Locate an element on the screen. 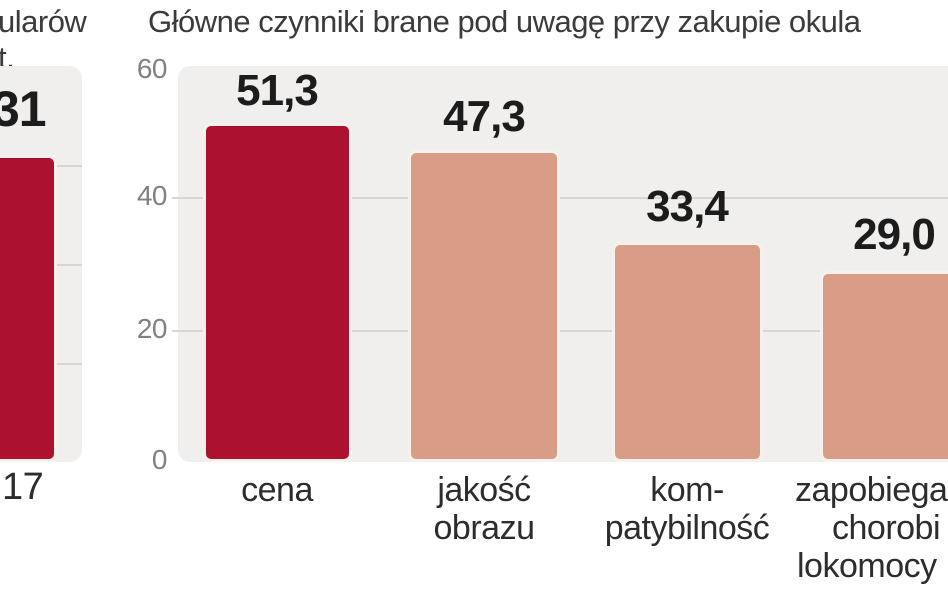  bar-jakosc-obrazu is located at coordinates (484, 306).